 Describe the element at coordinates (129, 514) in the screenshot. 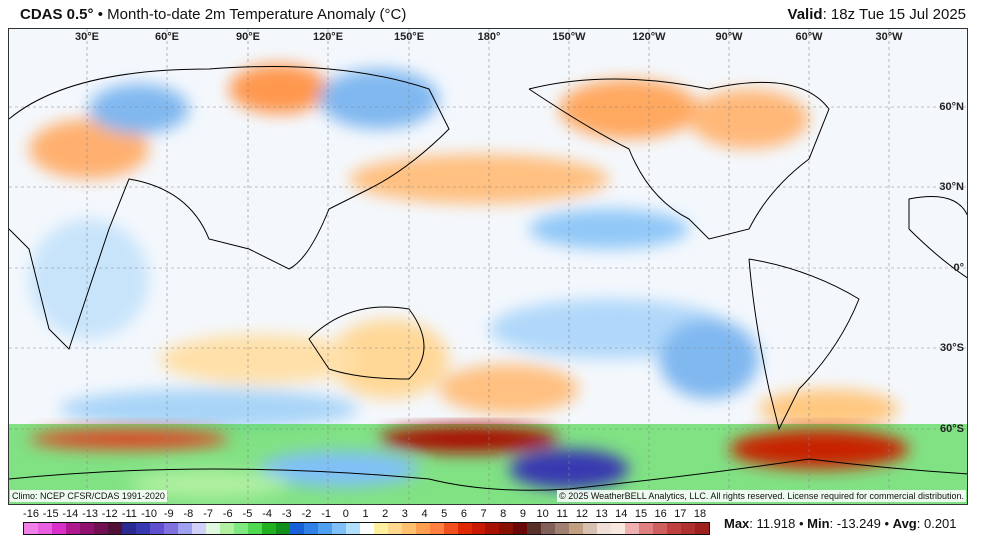

I see `colorbar-tick: -11` at that location.